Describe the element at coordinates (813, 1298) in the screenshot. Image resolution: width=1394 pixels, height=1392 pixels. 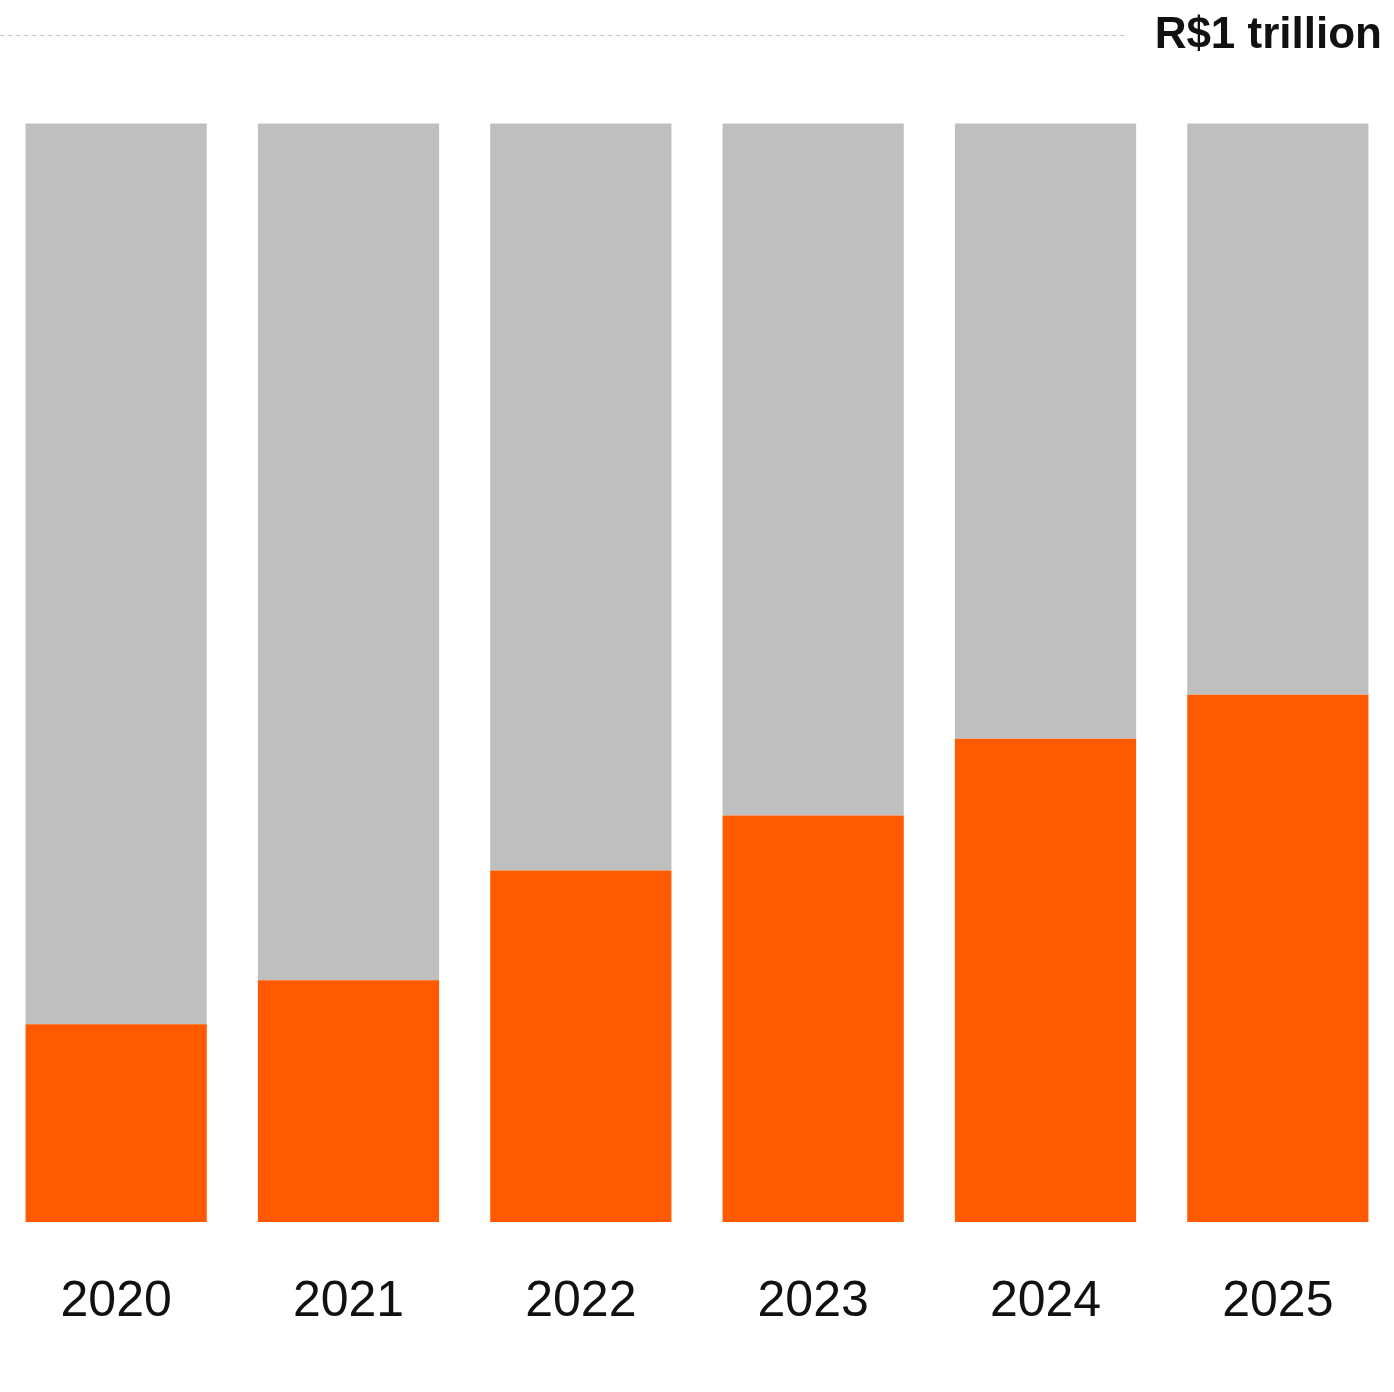
I see `x-tick-label: 2023` at that location.